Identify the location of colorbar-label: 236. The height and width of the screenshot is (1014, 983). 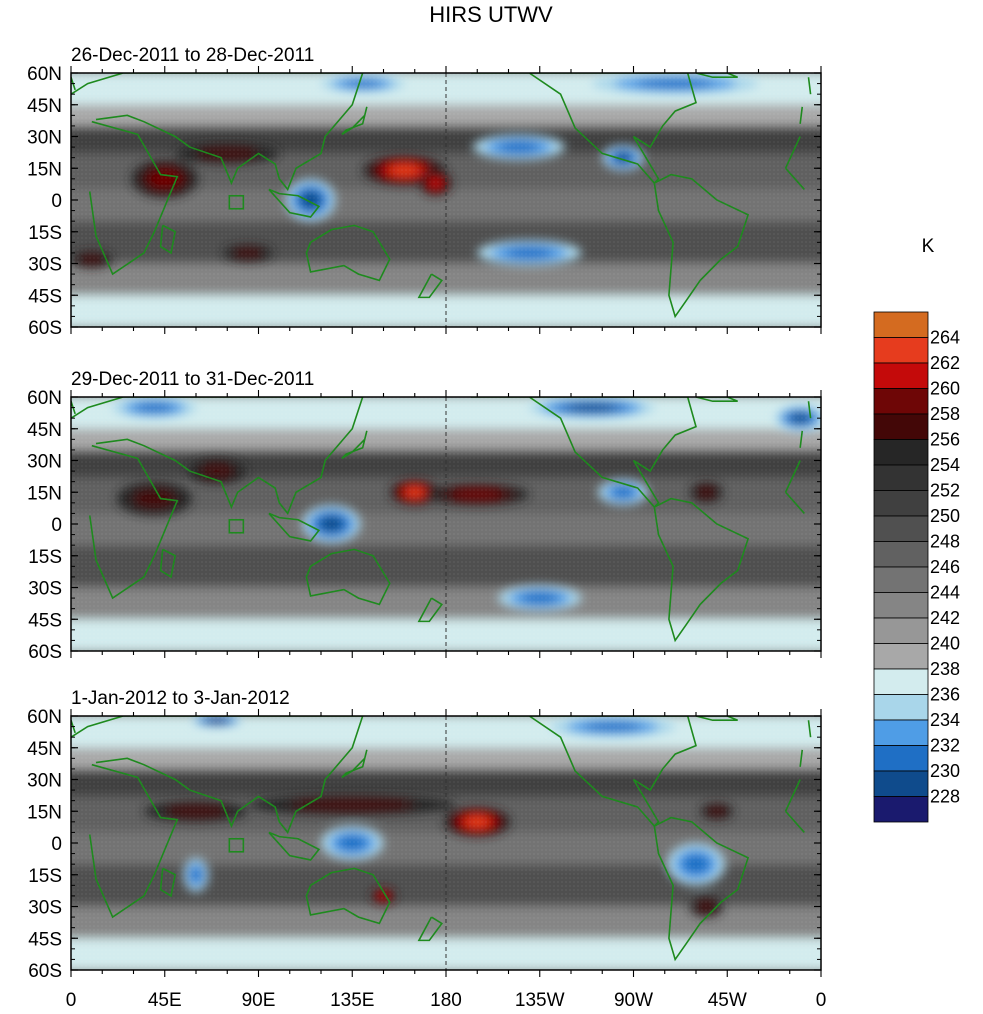
(945, 695).